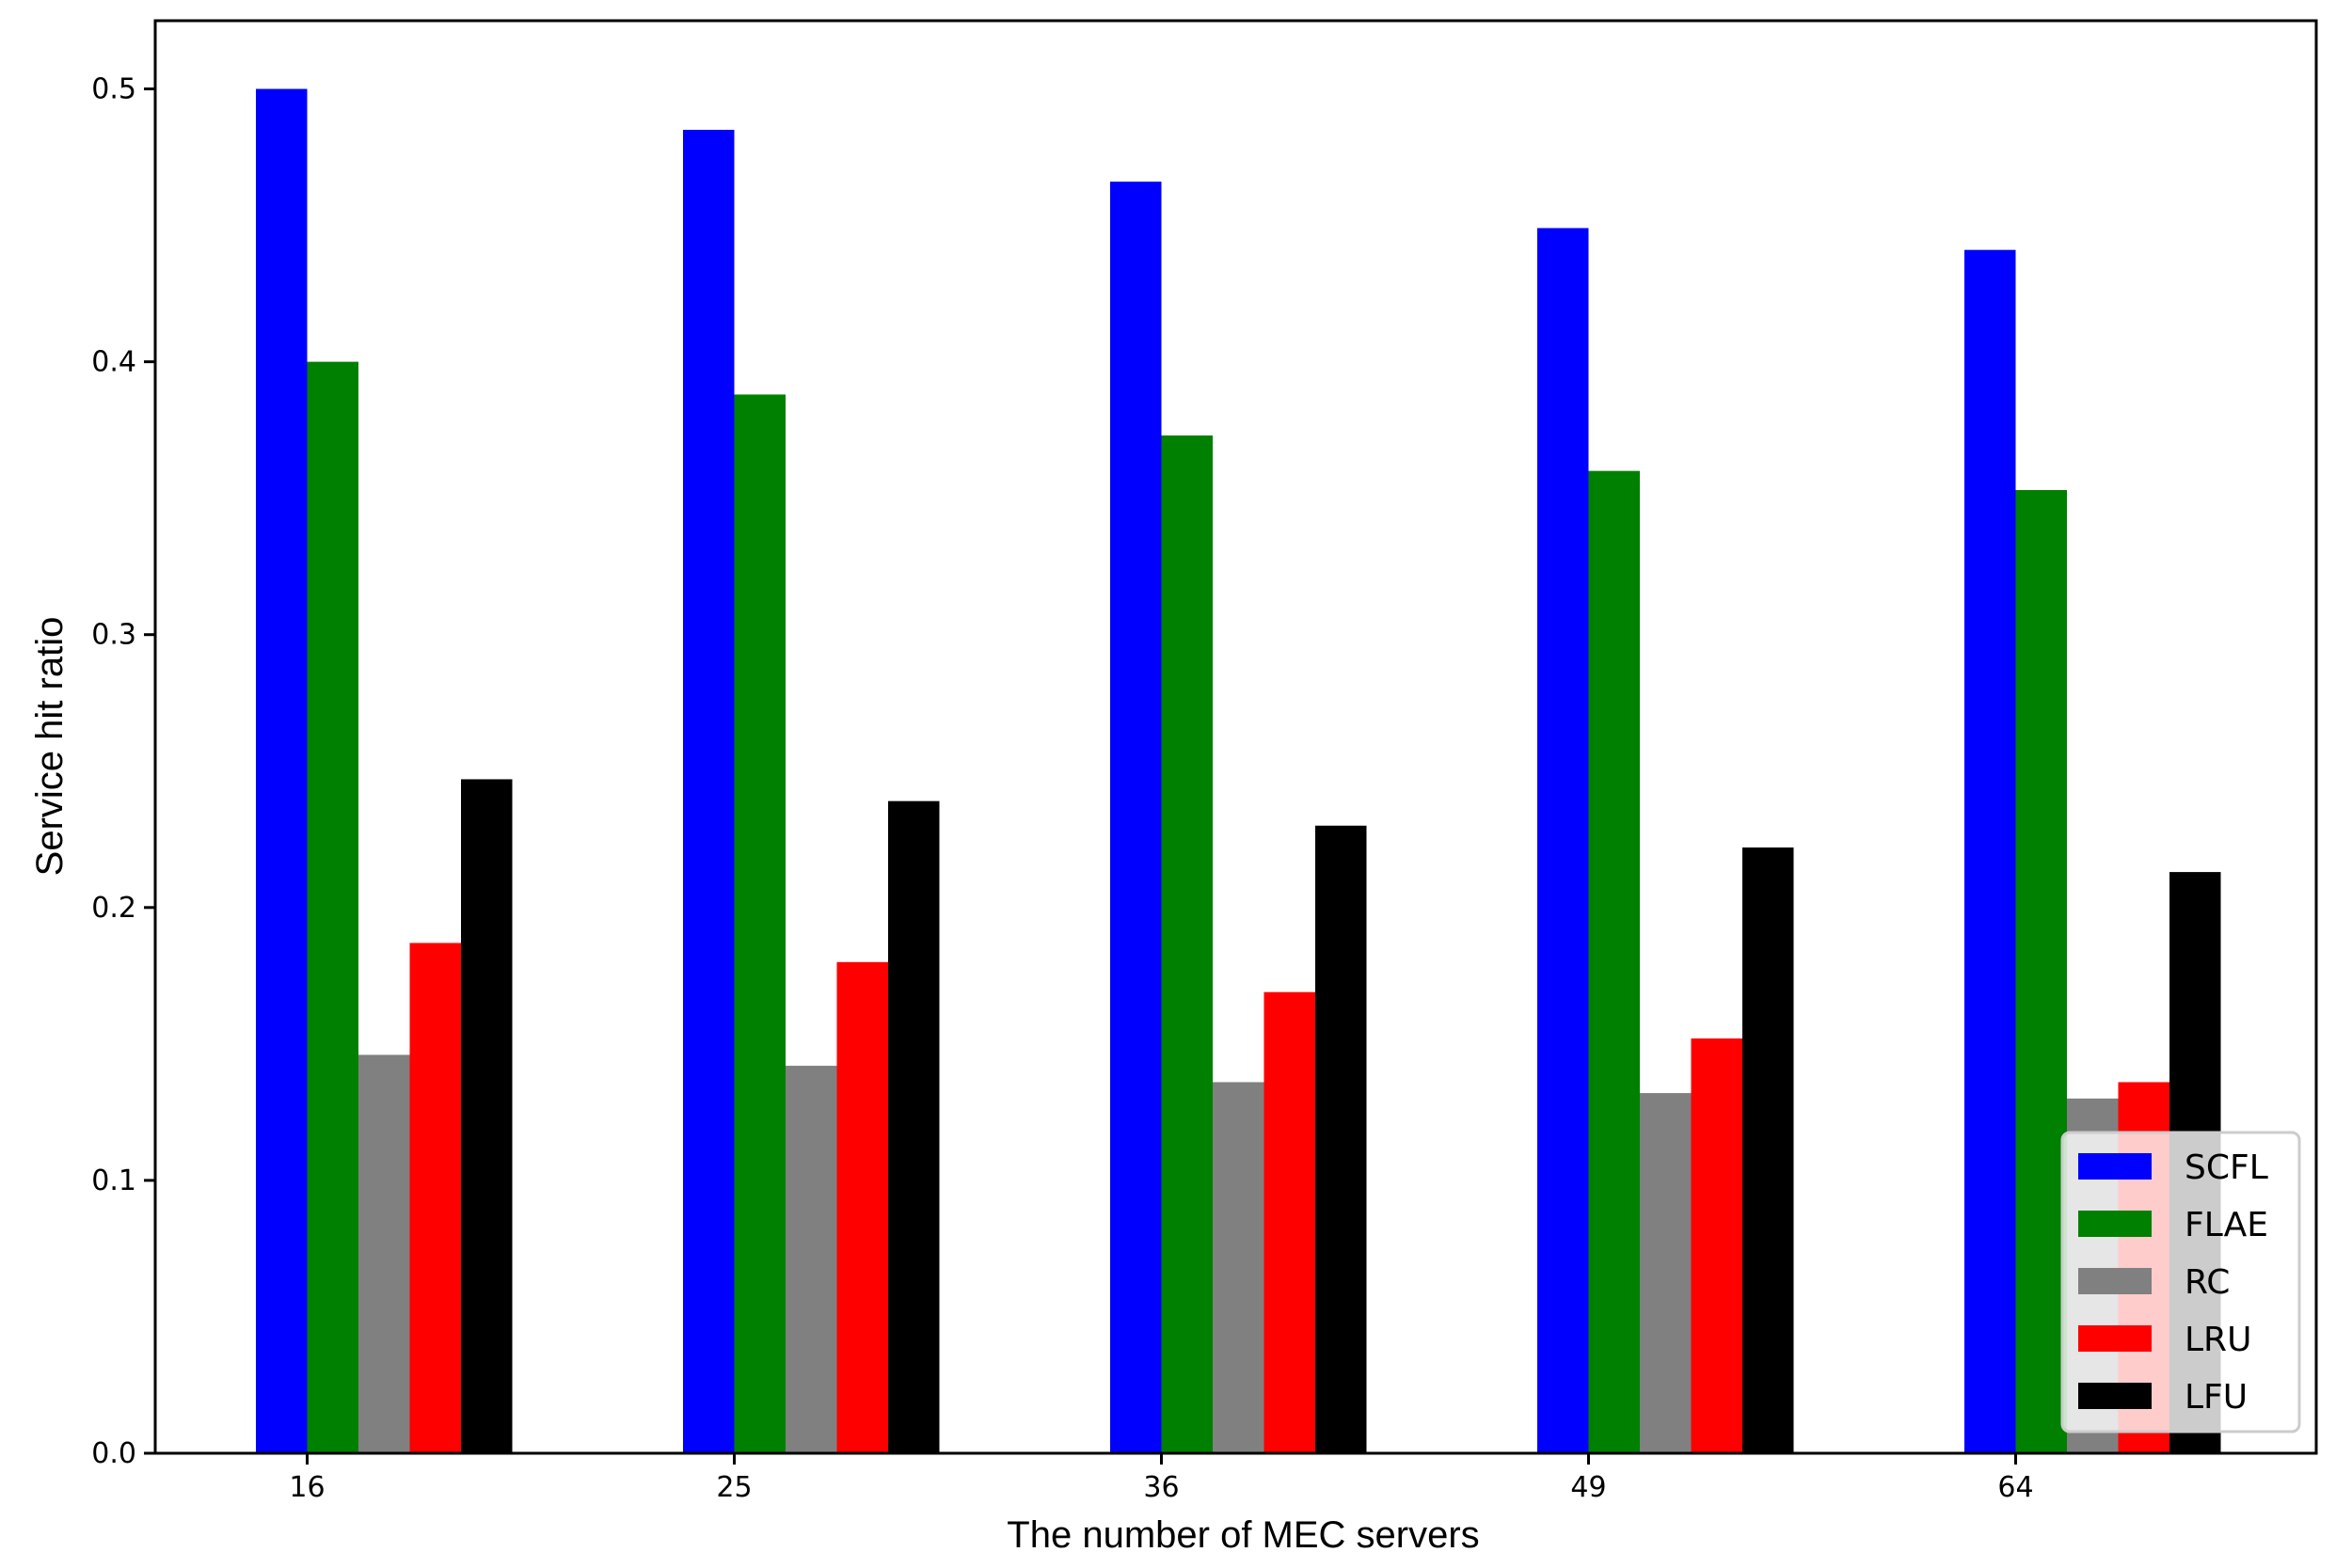  What do you see at coordinates (2115, 1338) in the screenshot?
I see `legend-swatch-lru` at bounding box center [2115, 1338].